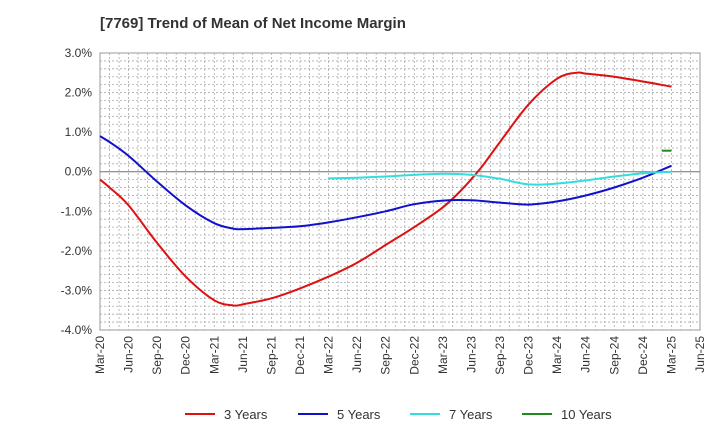 The image size is (720, 440). Describe the element at coordinates (77, 290) in the screenshot. I see `y-tick-label: -3.0%` at that location.